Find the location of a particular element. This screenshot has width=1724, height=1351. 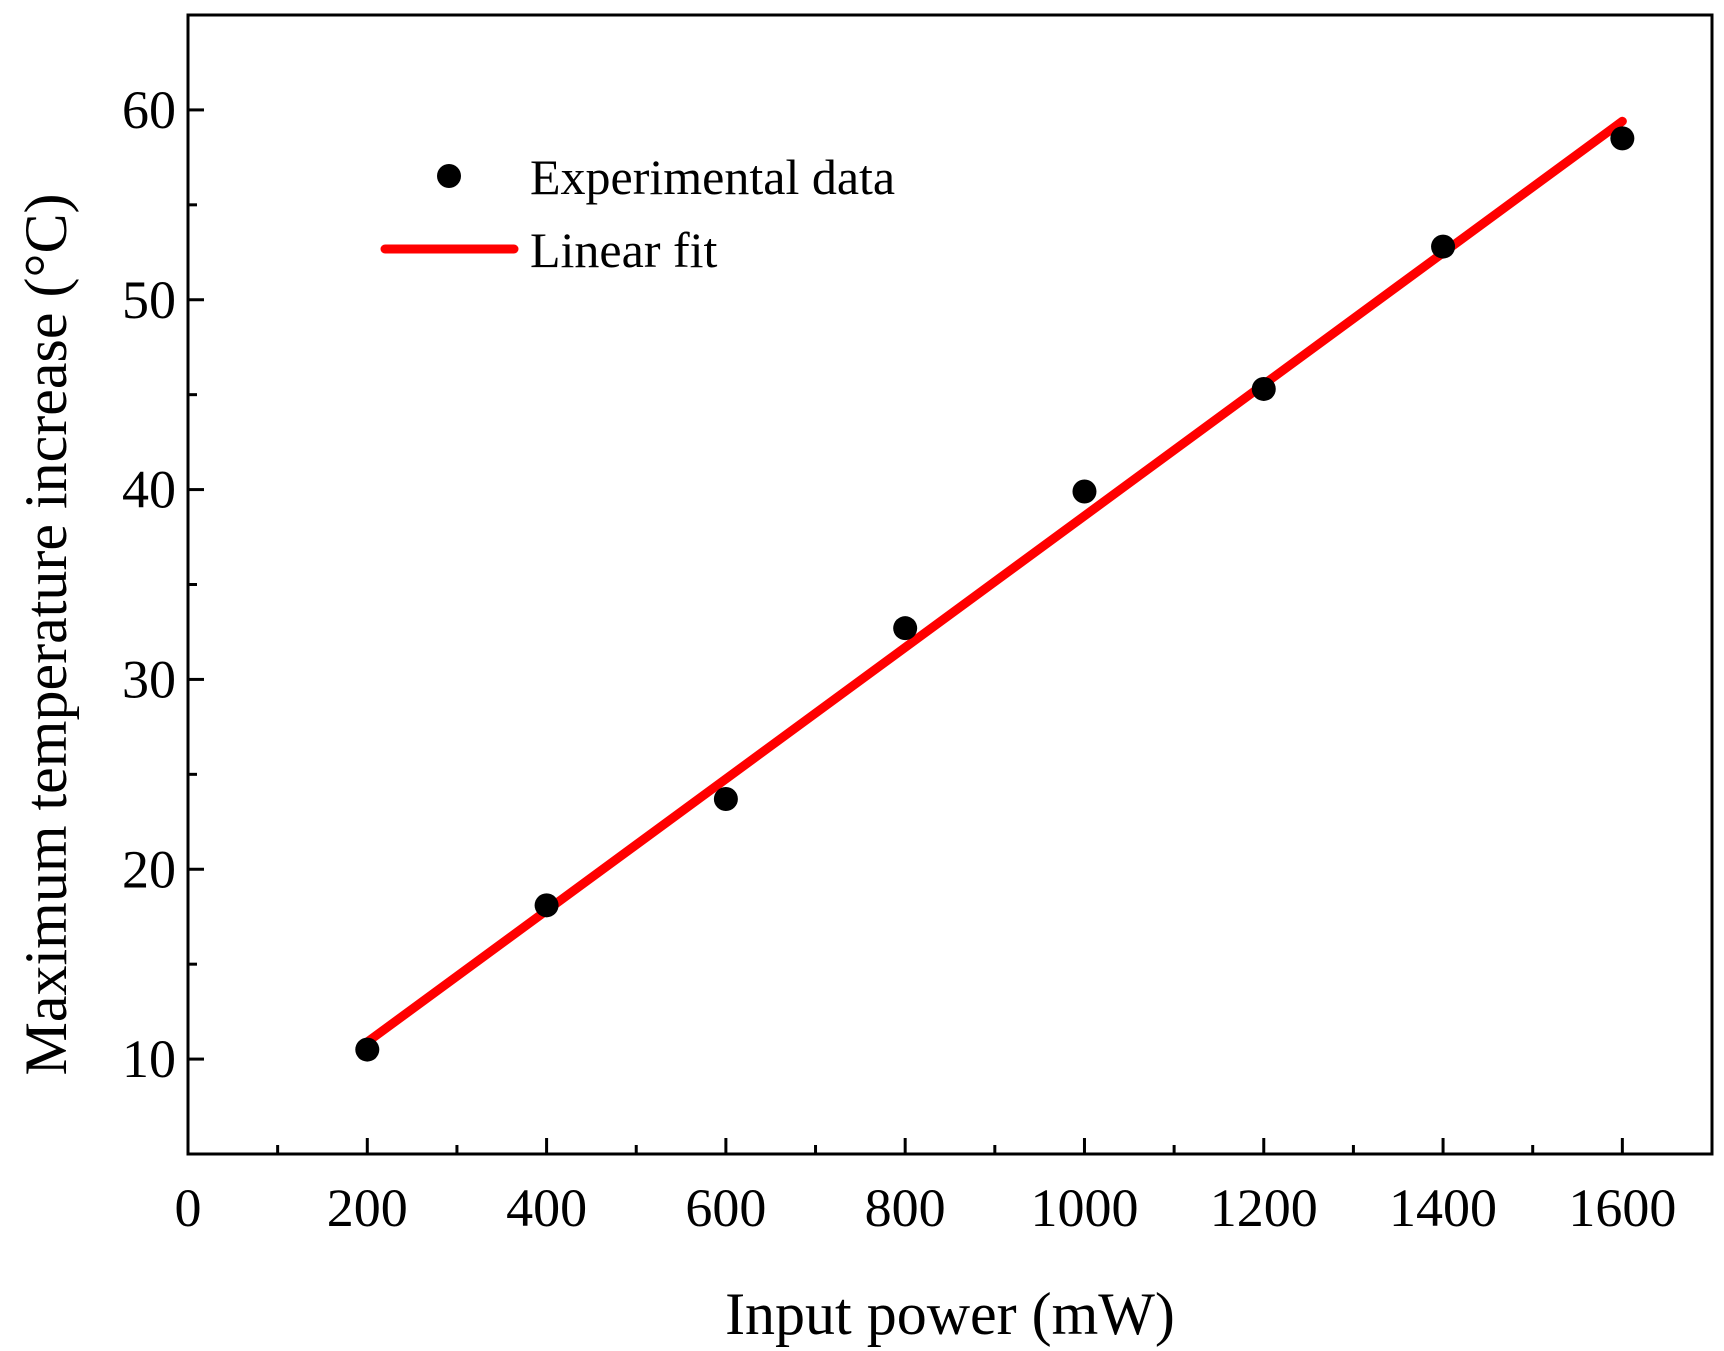

legend-label-experimental: Experimental data is located at coordinates (712, 177).